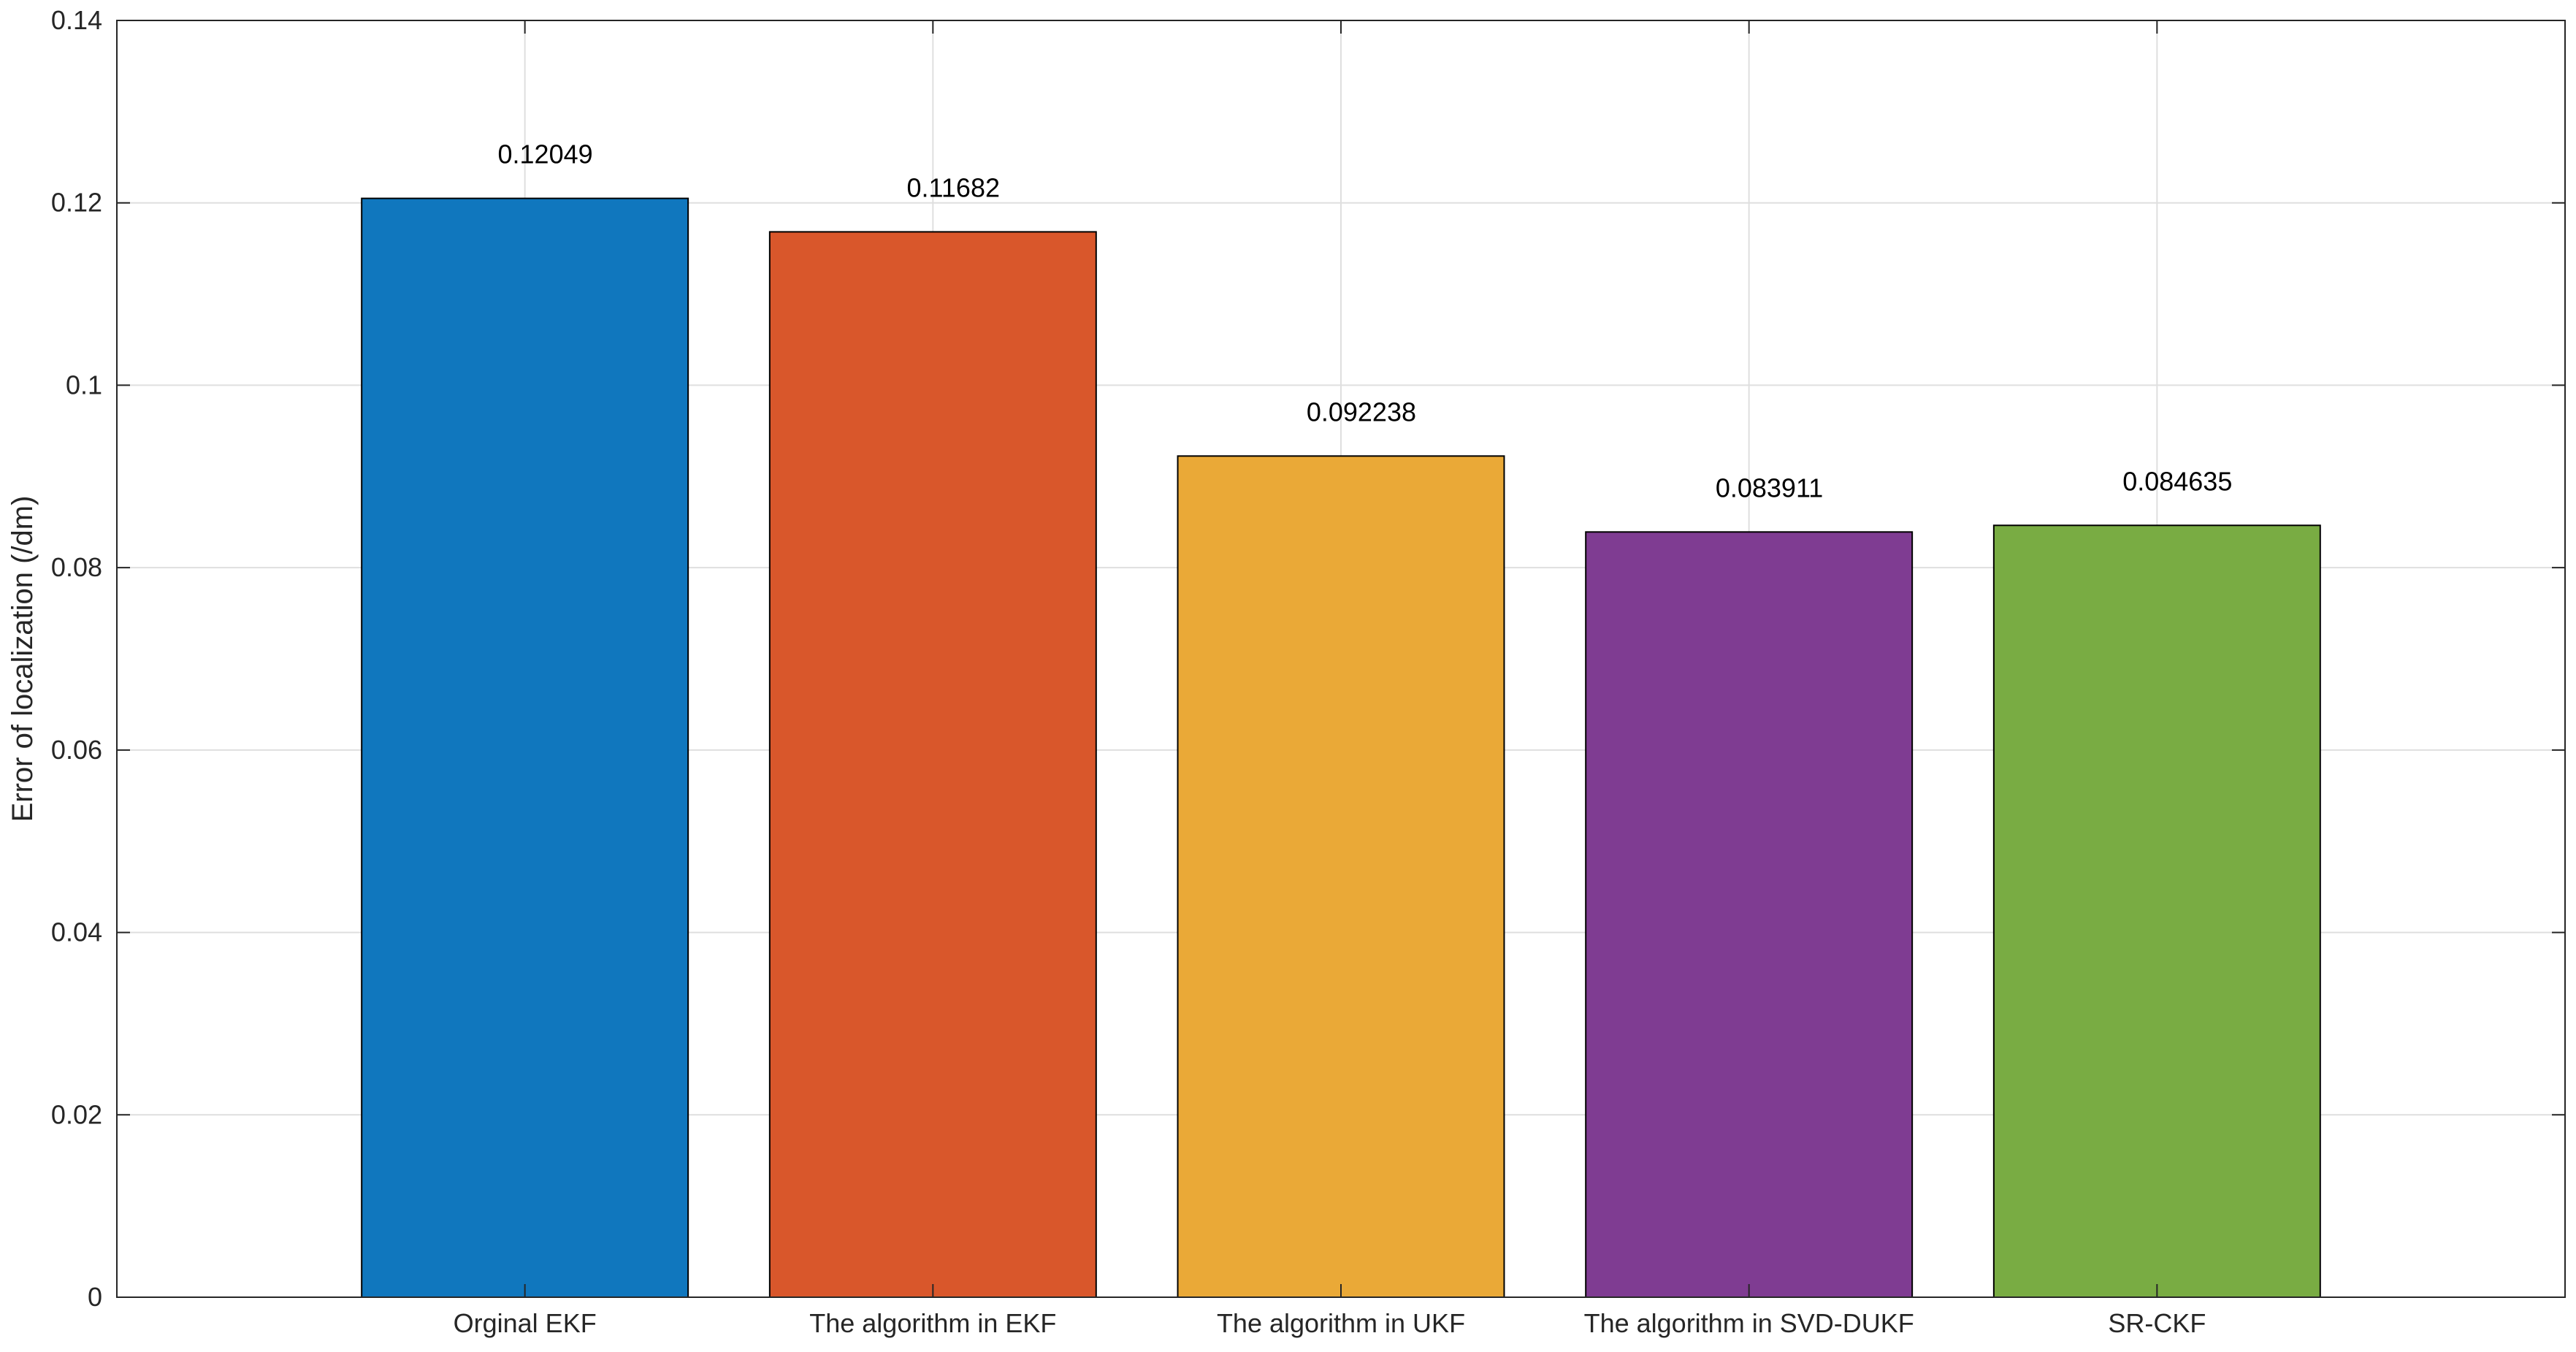 The width and height of the screenshot is (2576, 1352). Describe the element at coordinates (1769, 488) in the screenshot. I see `data-label-4: 0.083911` at that location.